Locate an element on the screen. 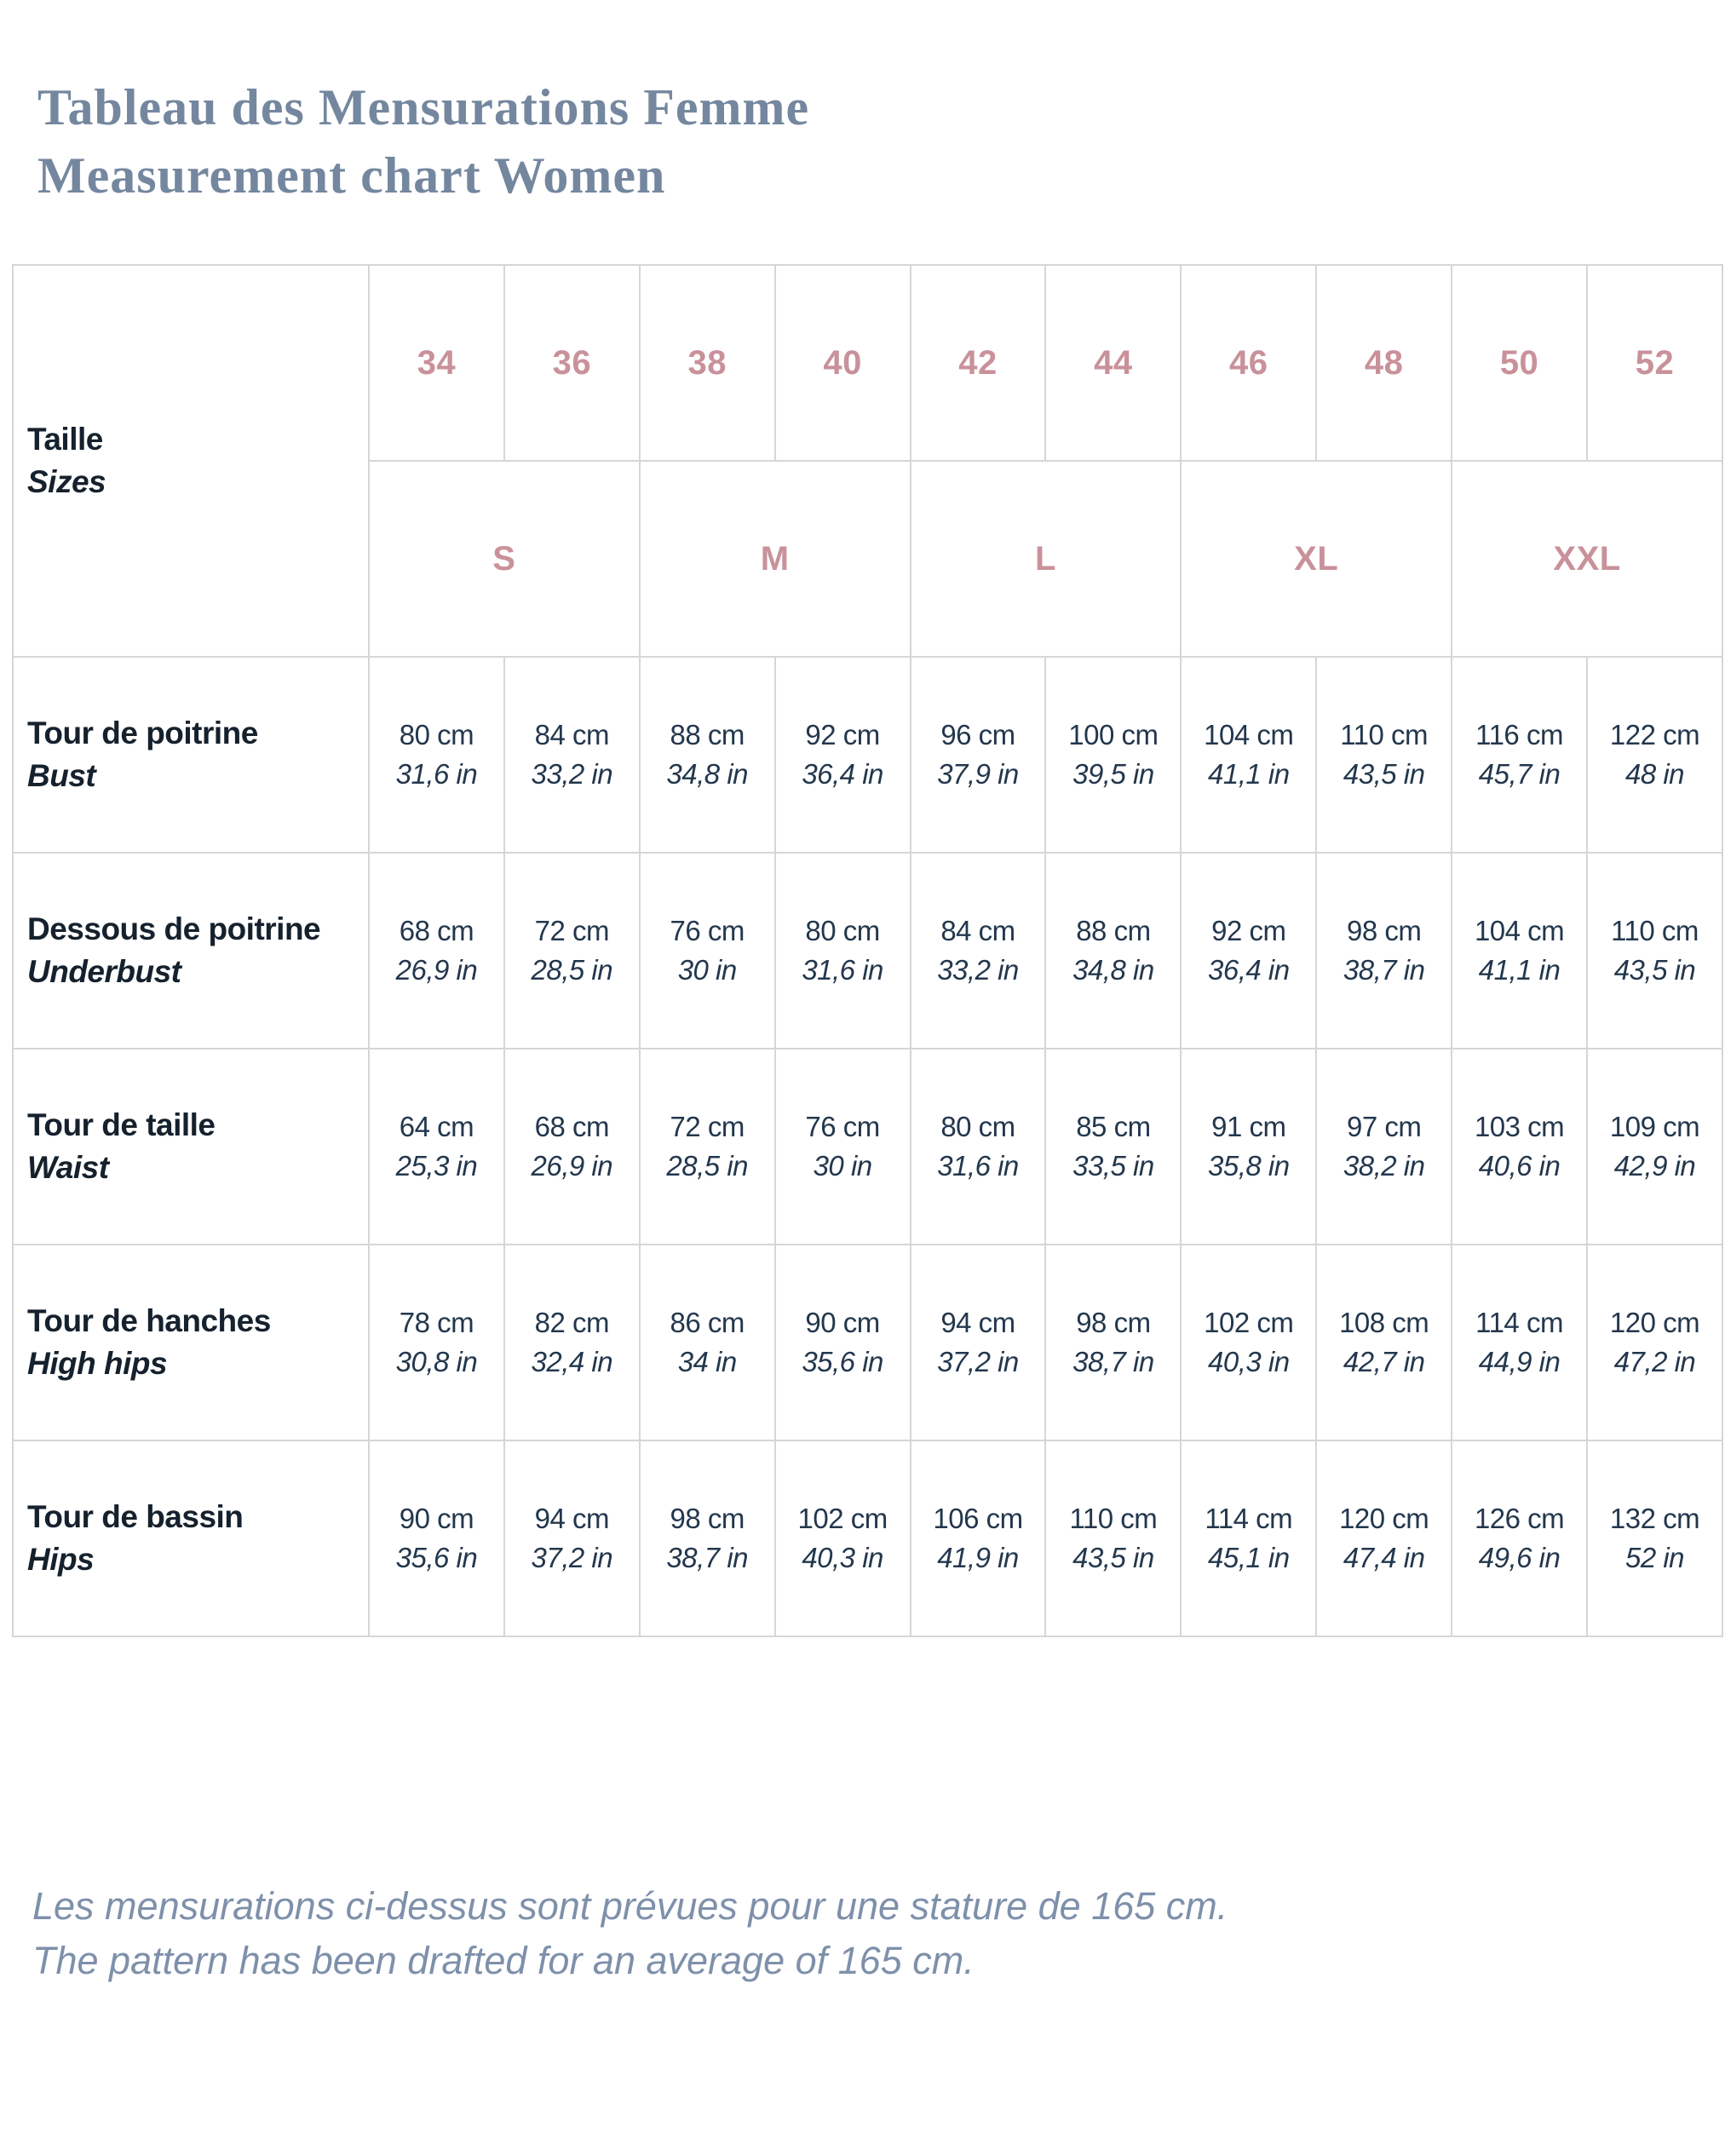 The height and width of the screenshot is (2156, 1725). measurement-value-cell: 120 cm 47,4 in is located at coordinates (1384, 1538).